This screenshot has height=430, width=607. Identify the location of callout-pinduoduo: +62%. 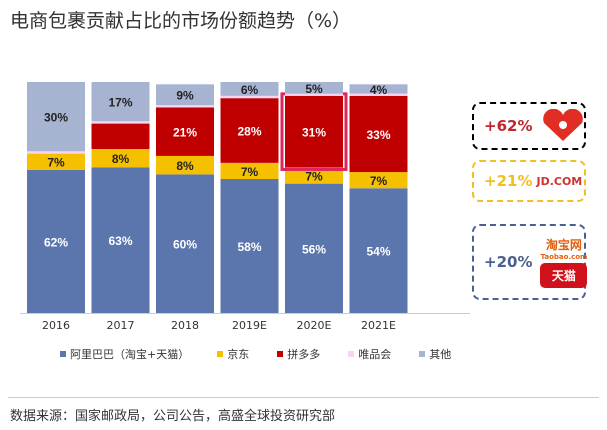
(529, 126).